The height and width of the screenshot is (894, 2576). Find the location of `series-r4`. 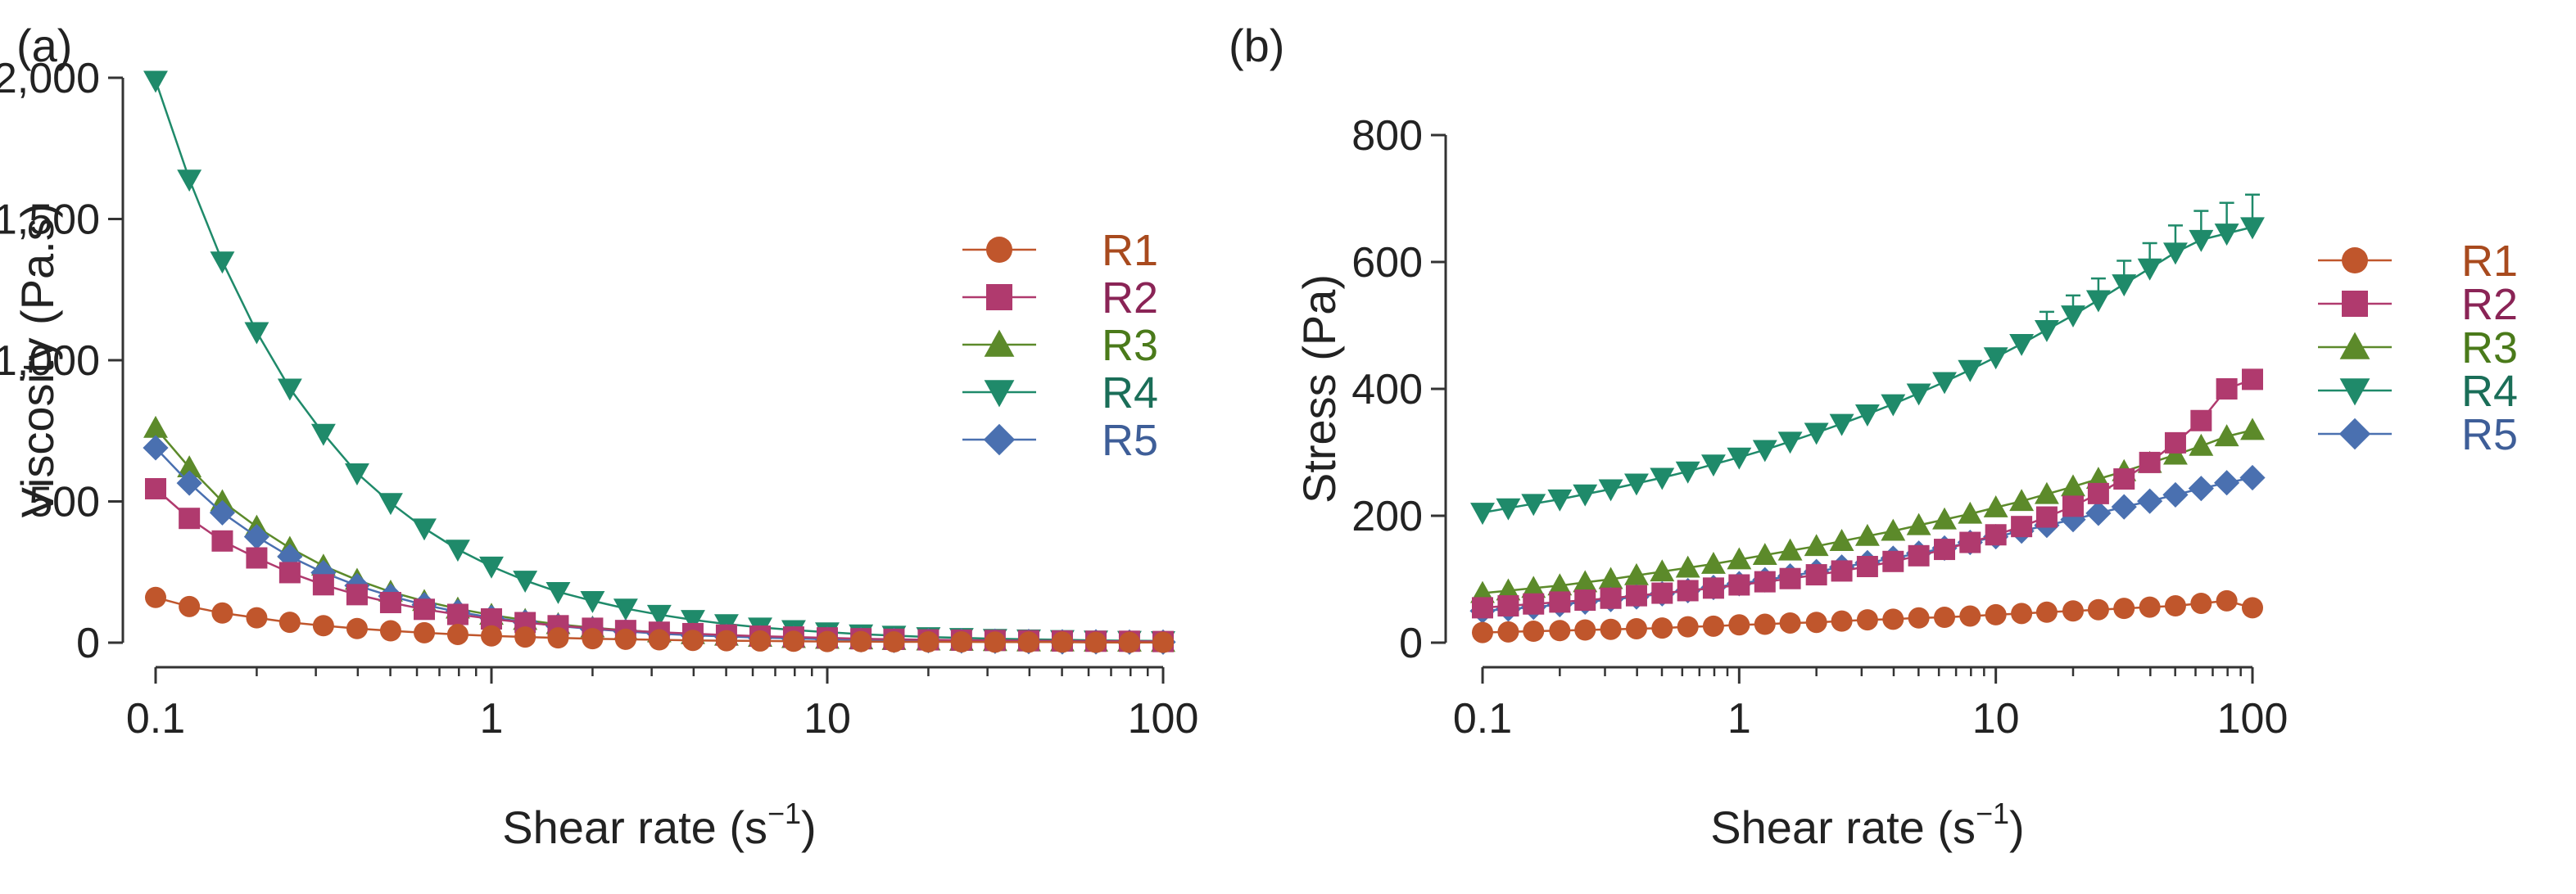

series-r4 is located at coordinates (1867, 359).